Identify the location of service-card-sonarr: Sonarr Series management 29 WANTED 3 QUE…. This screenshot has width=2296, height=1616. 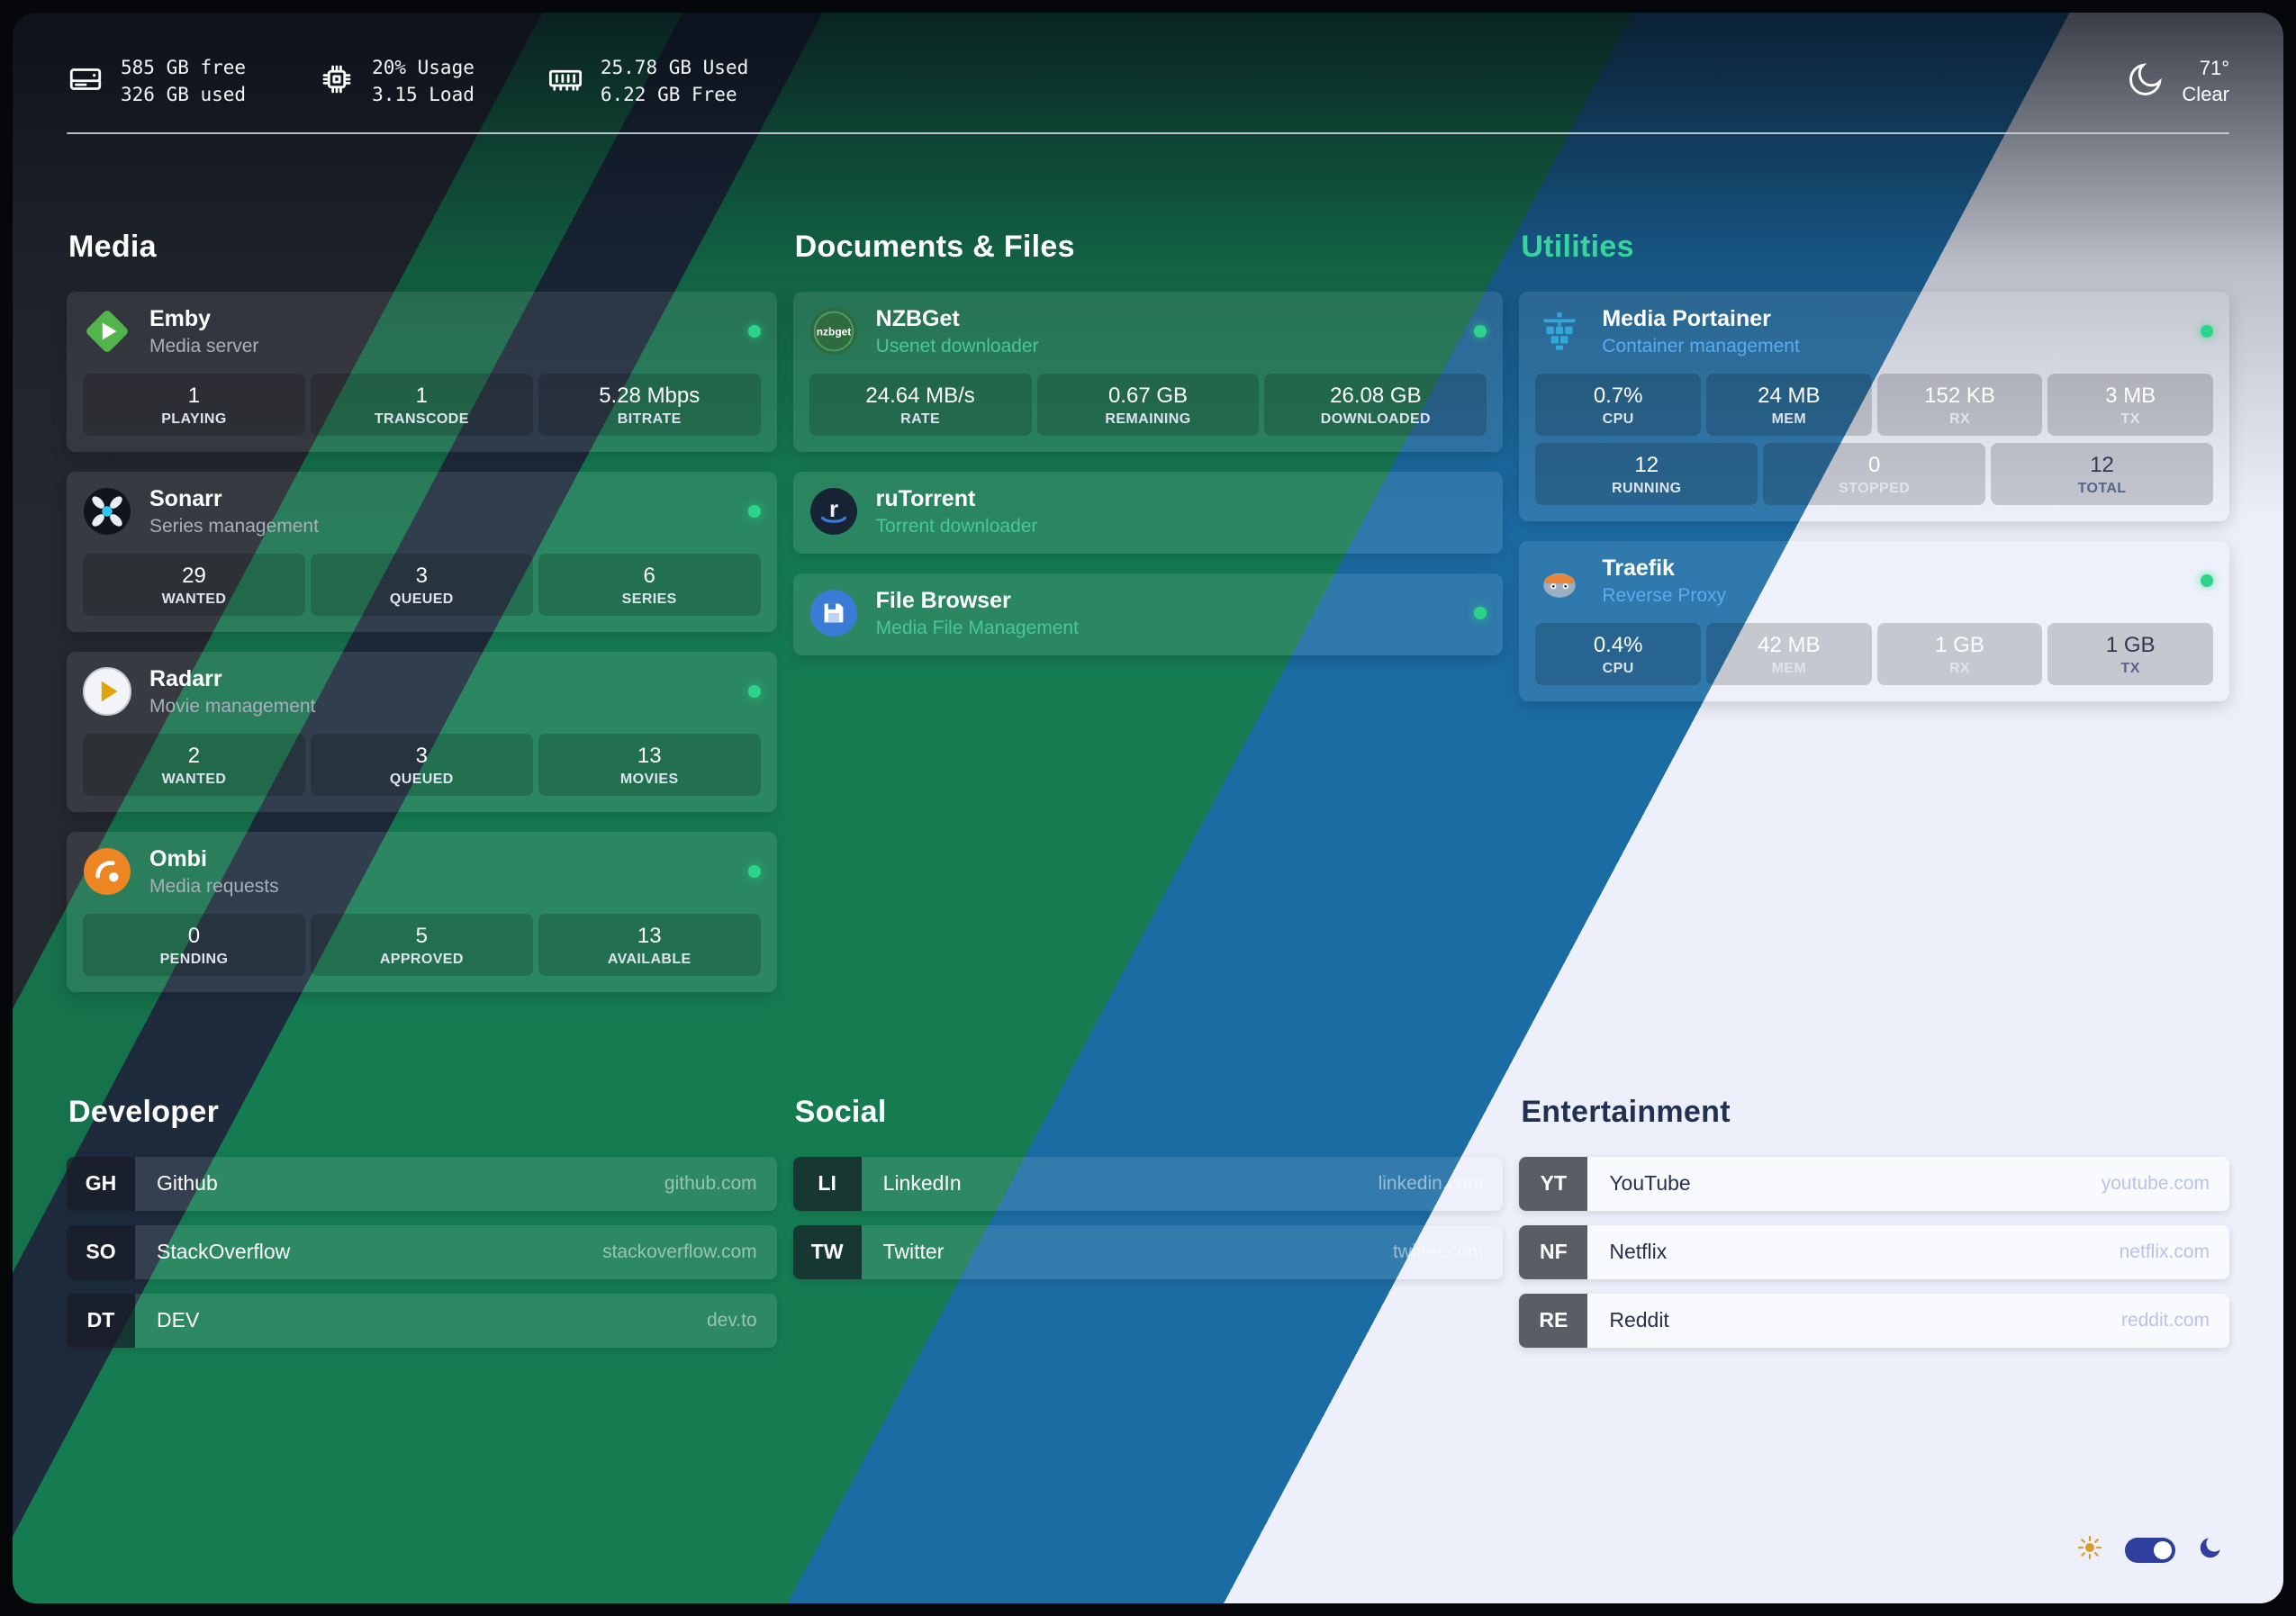
(422, 551).